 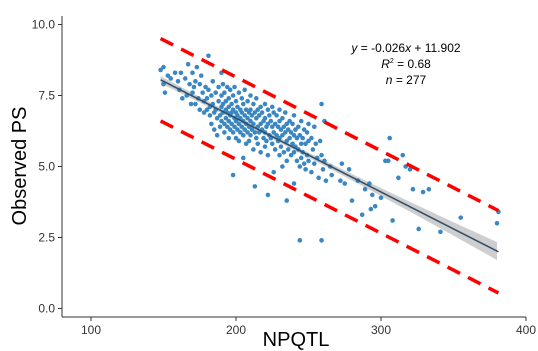 What do you see at coordinates (405, 48) in the screenshot?
I see `equation-annotation: y = -0.026x + 11.902` at bounding box center [405, 48].